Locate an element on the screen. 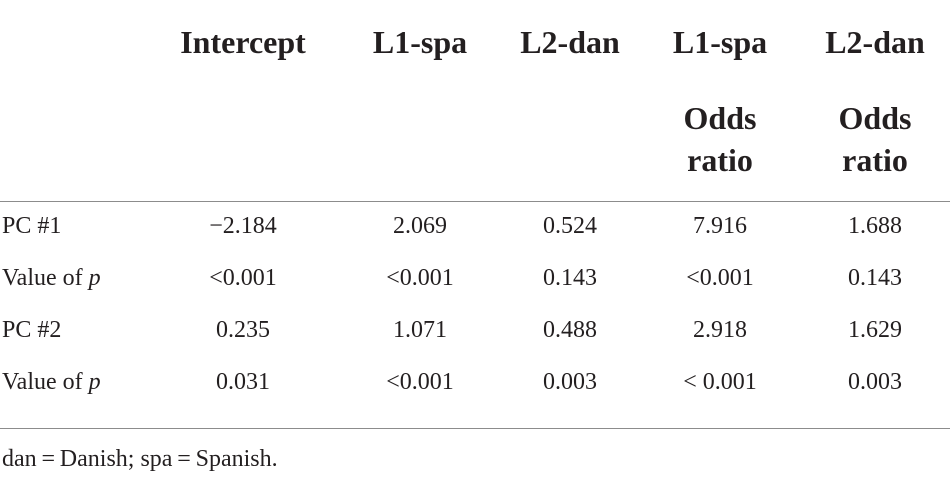  row-label-pc1: PC #1 is located at coordinates (32, 226).